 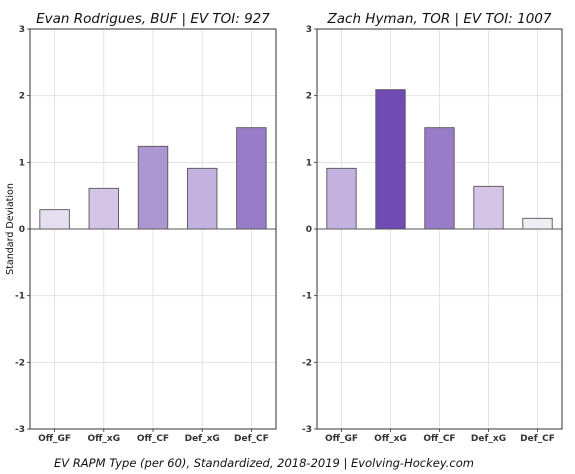 What do you see at coordinates (153, 19) in the screenshot?
I see `chart-title: Evan Rodrigues, BUF | EV TOI: 927` at bounding box center [153, 19].